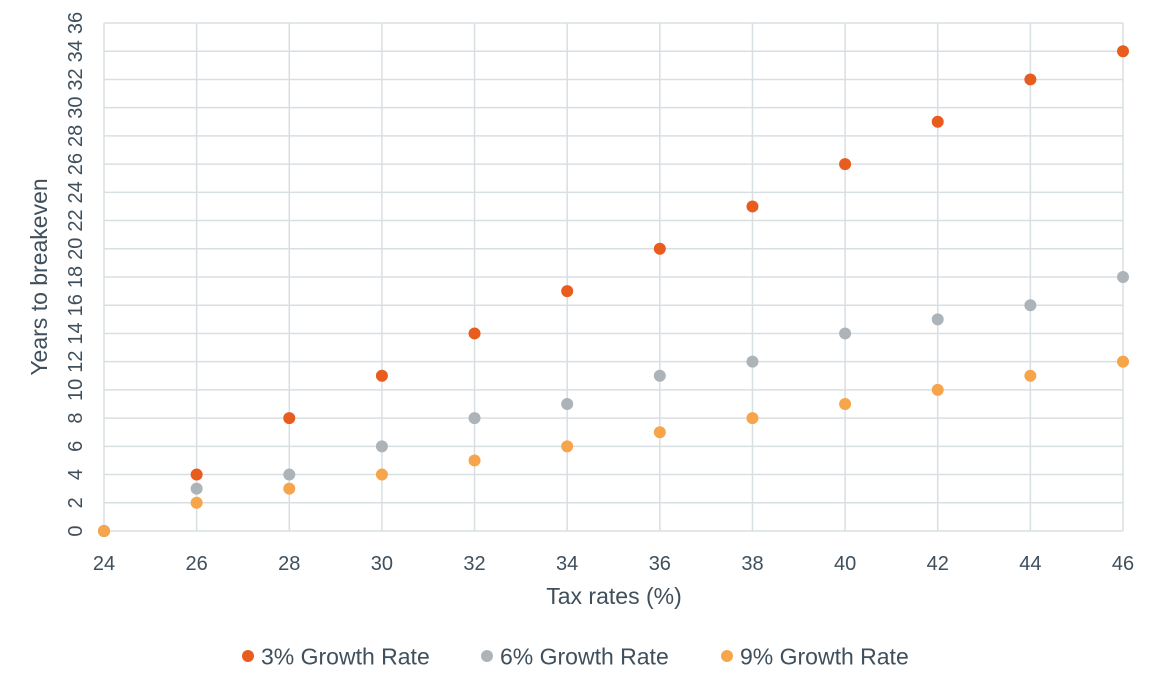 The width and height of the screenshot is (1158, 694). I want to click on y-tick-label: 18, so click(76, 277).